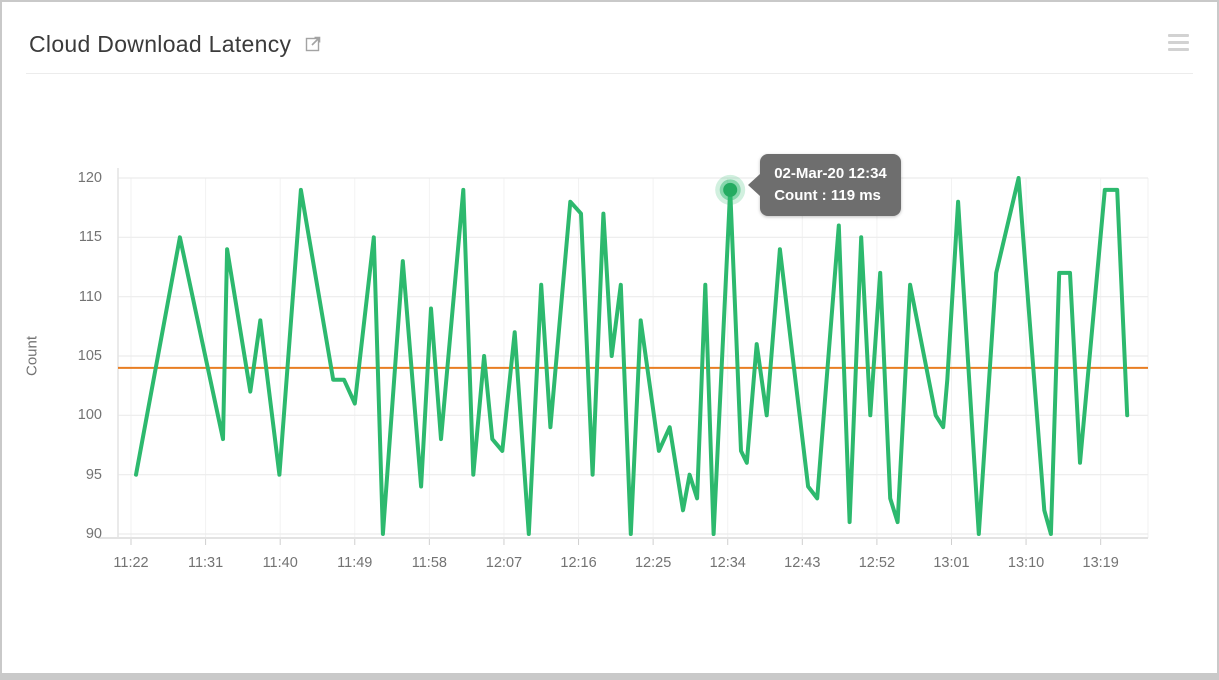  Describe the element at coordinates (830, 173) in the screenshot. I see `tooltip-datetime: 02-Mar-20 12:34` at that location.